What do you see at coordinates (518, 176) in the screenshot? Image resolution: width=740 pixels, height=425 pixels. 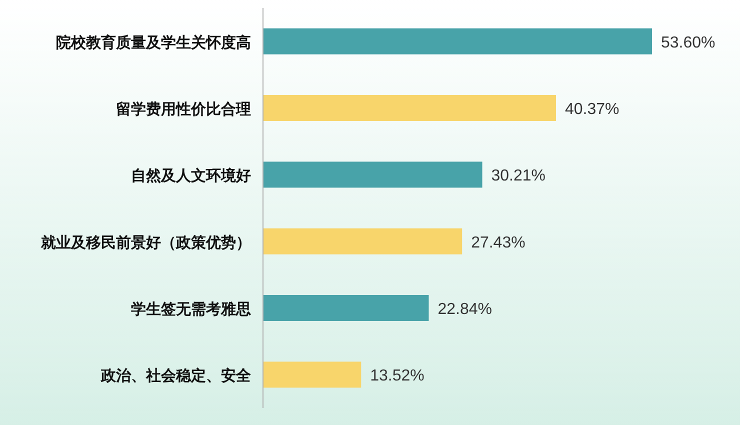 I see `data-label: 30.21%` at bounding box center [518, 176].